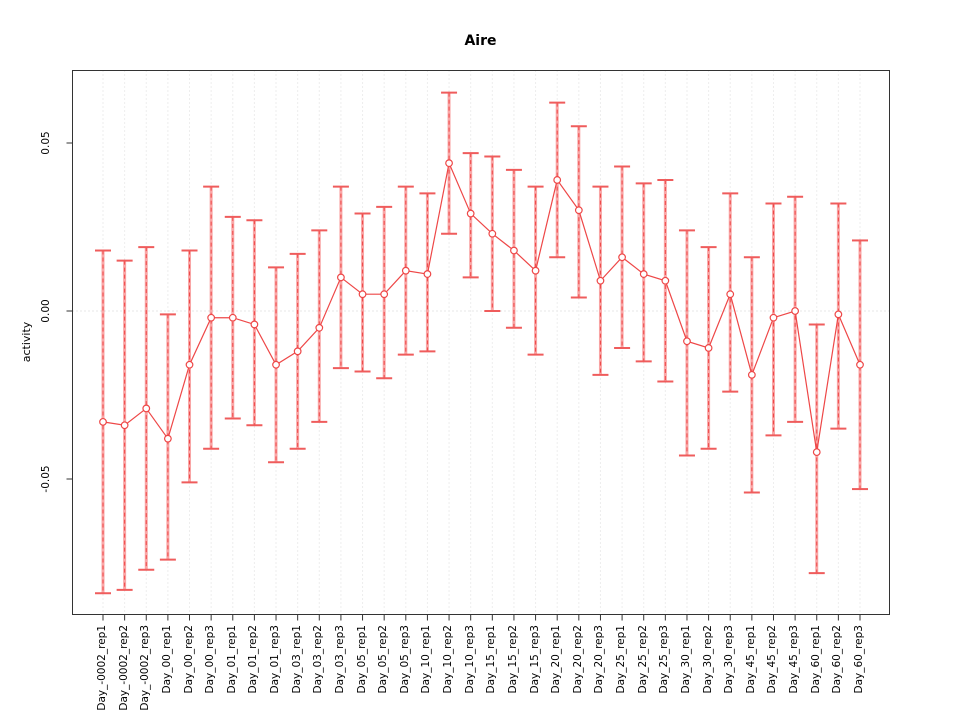 Image resolution: width=960 pixels, height=720 pixels. Describe the element at coordinates (166, 659) in the screenshot. I see `x-tick-label: Day_00_rep1` at that location.